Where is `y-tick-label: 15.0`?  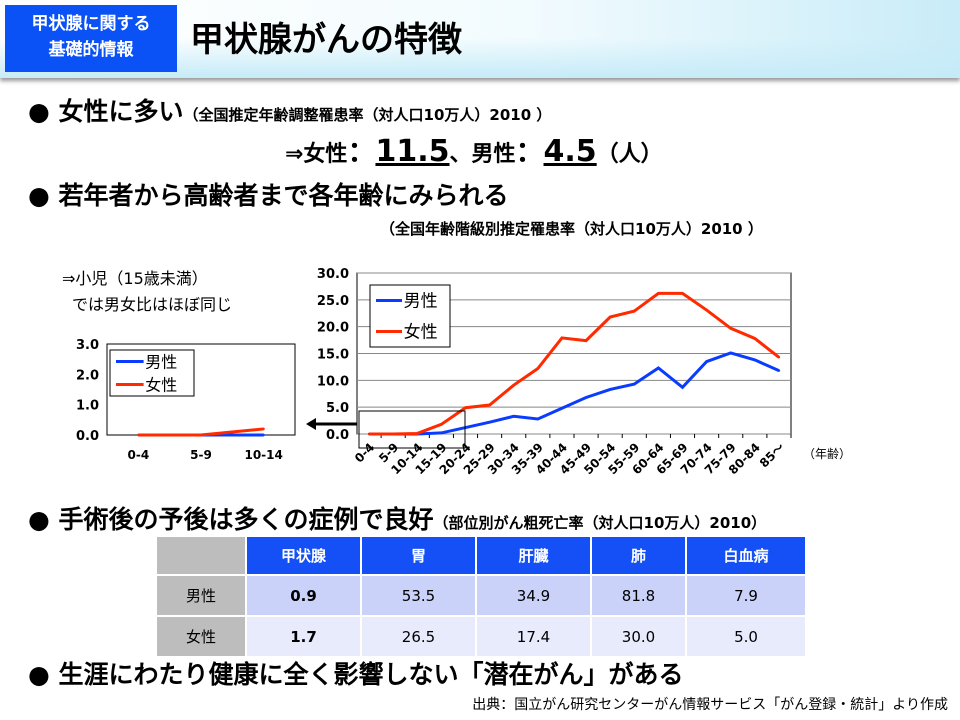 y-tick-label: 15.0 is located at coordinates (333, 355).